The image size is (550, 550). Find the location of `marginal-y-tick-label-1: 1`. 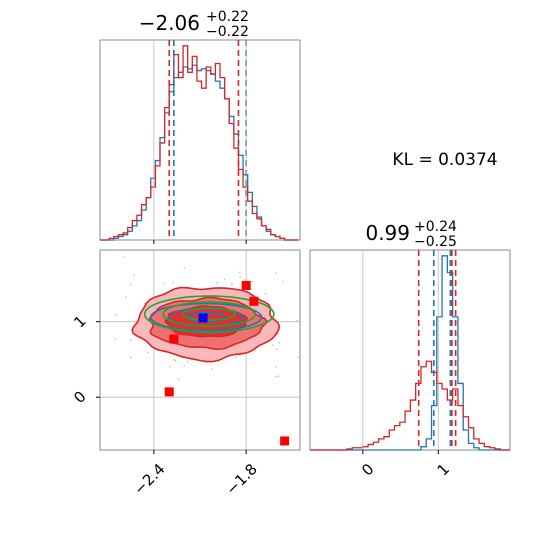

marginal-y-tick-label-1: 1 is located at coordinates (443, 469).